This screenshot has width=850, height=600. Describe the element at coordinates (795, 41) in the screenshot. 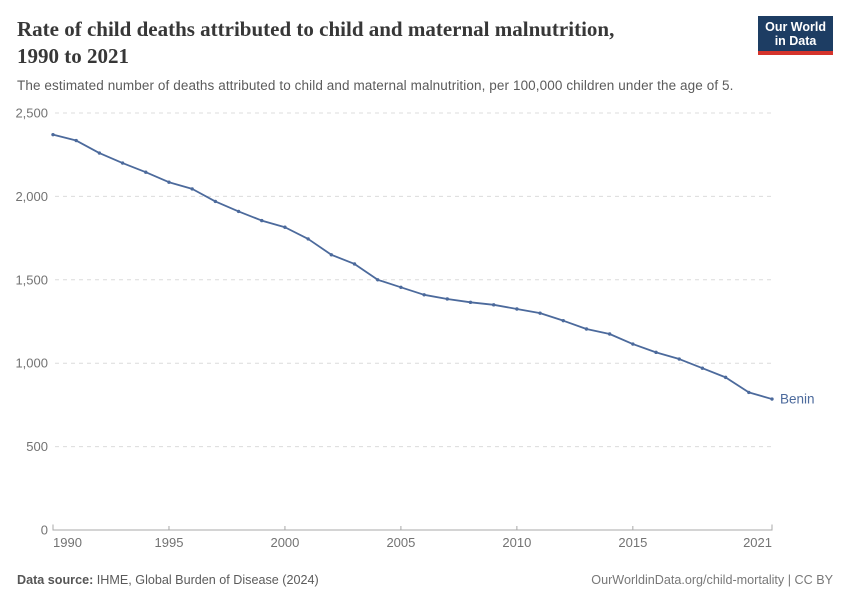

I see `owid-logo-line2: in Data` at that location.